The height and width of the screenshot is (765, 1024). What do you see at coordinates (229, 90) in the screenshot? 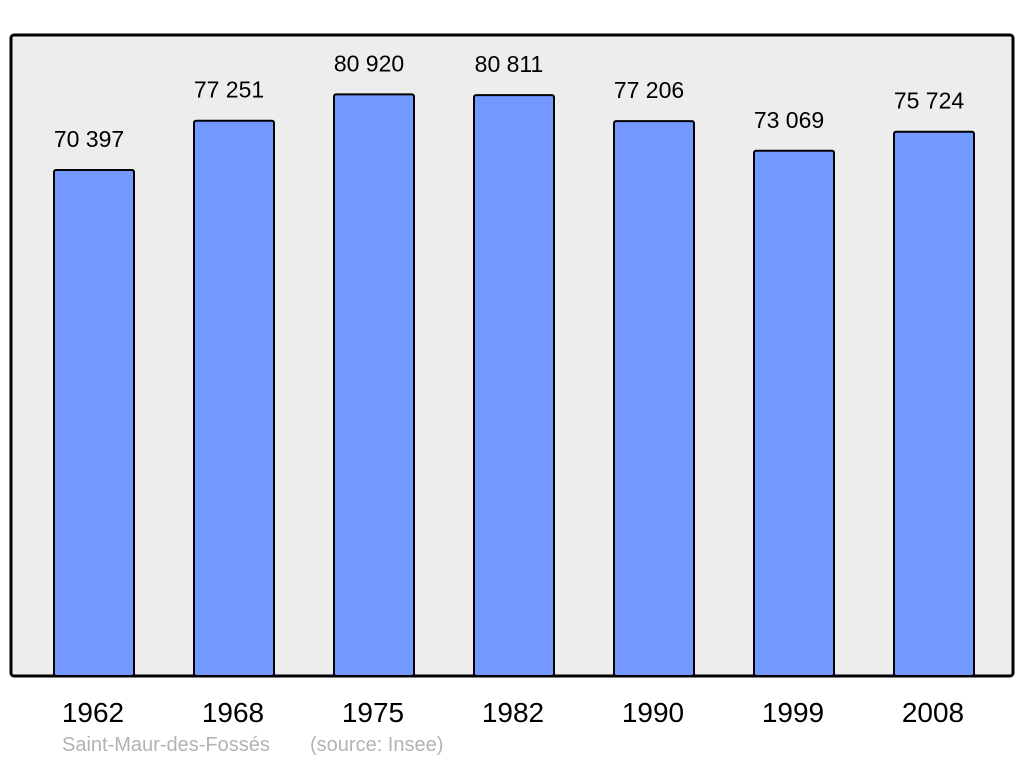
I see `data-label: 77 251` at bounding box center [229, 90].